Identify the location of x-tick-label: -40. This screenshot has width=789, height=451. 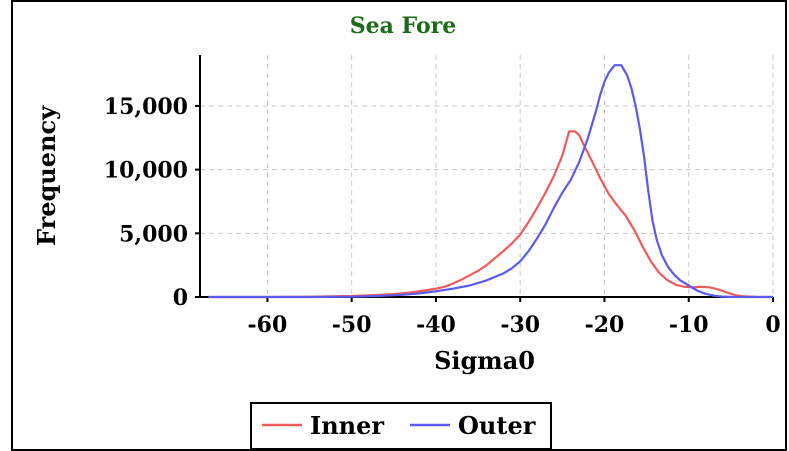
(436, 325).